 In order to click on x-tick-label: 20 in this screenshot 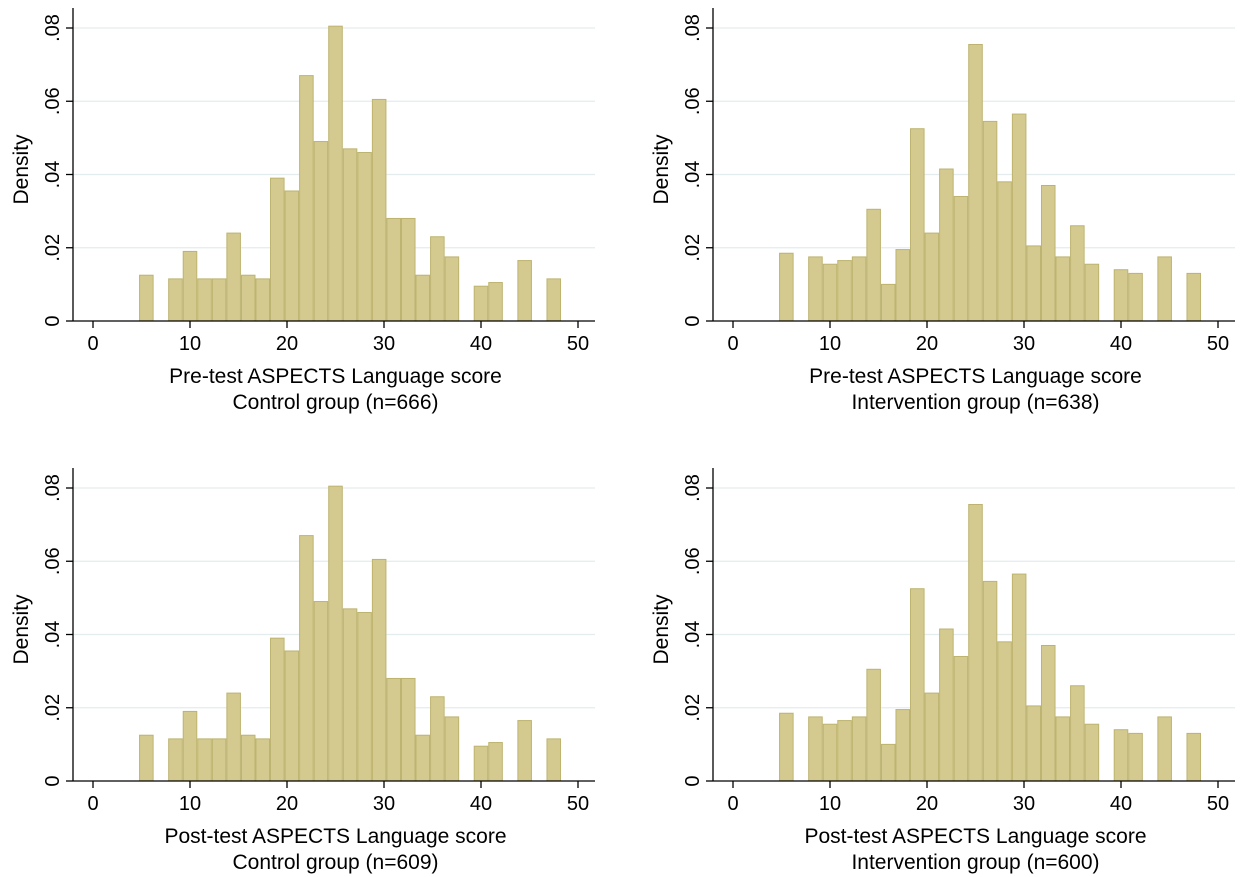, I will do `click(927, 804)`.